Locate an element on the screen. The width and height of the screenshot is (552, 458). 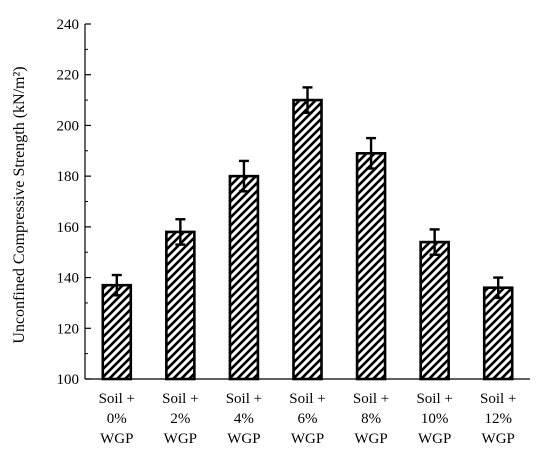
y-tick-label-140: 140 is located at coordinates (68, 279).